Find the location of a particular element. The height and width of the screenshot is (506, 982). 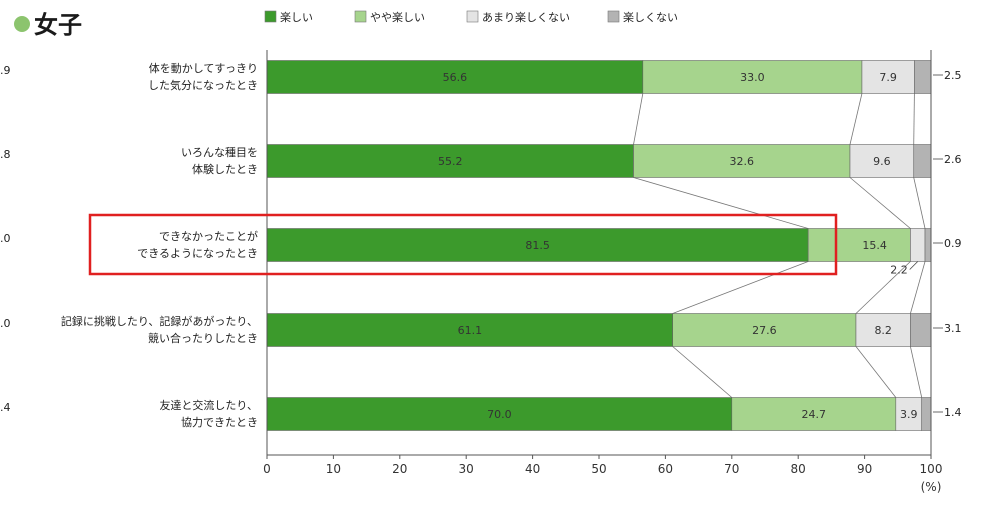

category-label: 協力できたとき is located at coordinates (219, 422).